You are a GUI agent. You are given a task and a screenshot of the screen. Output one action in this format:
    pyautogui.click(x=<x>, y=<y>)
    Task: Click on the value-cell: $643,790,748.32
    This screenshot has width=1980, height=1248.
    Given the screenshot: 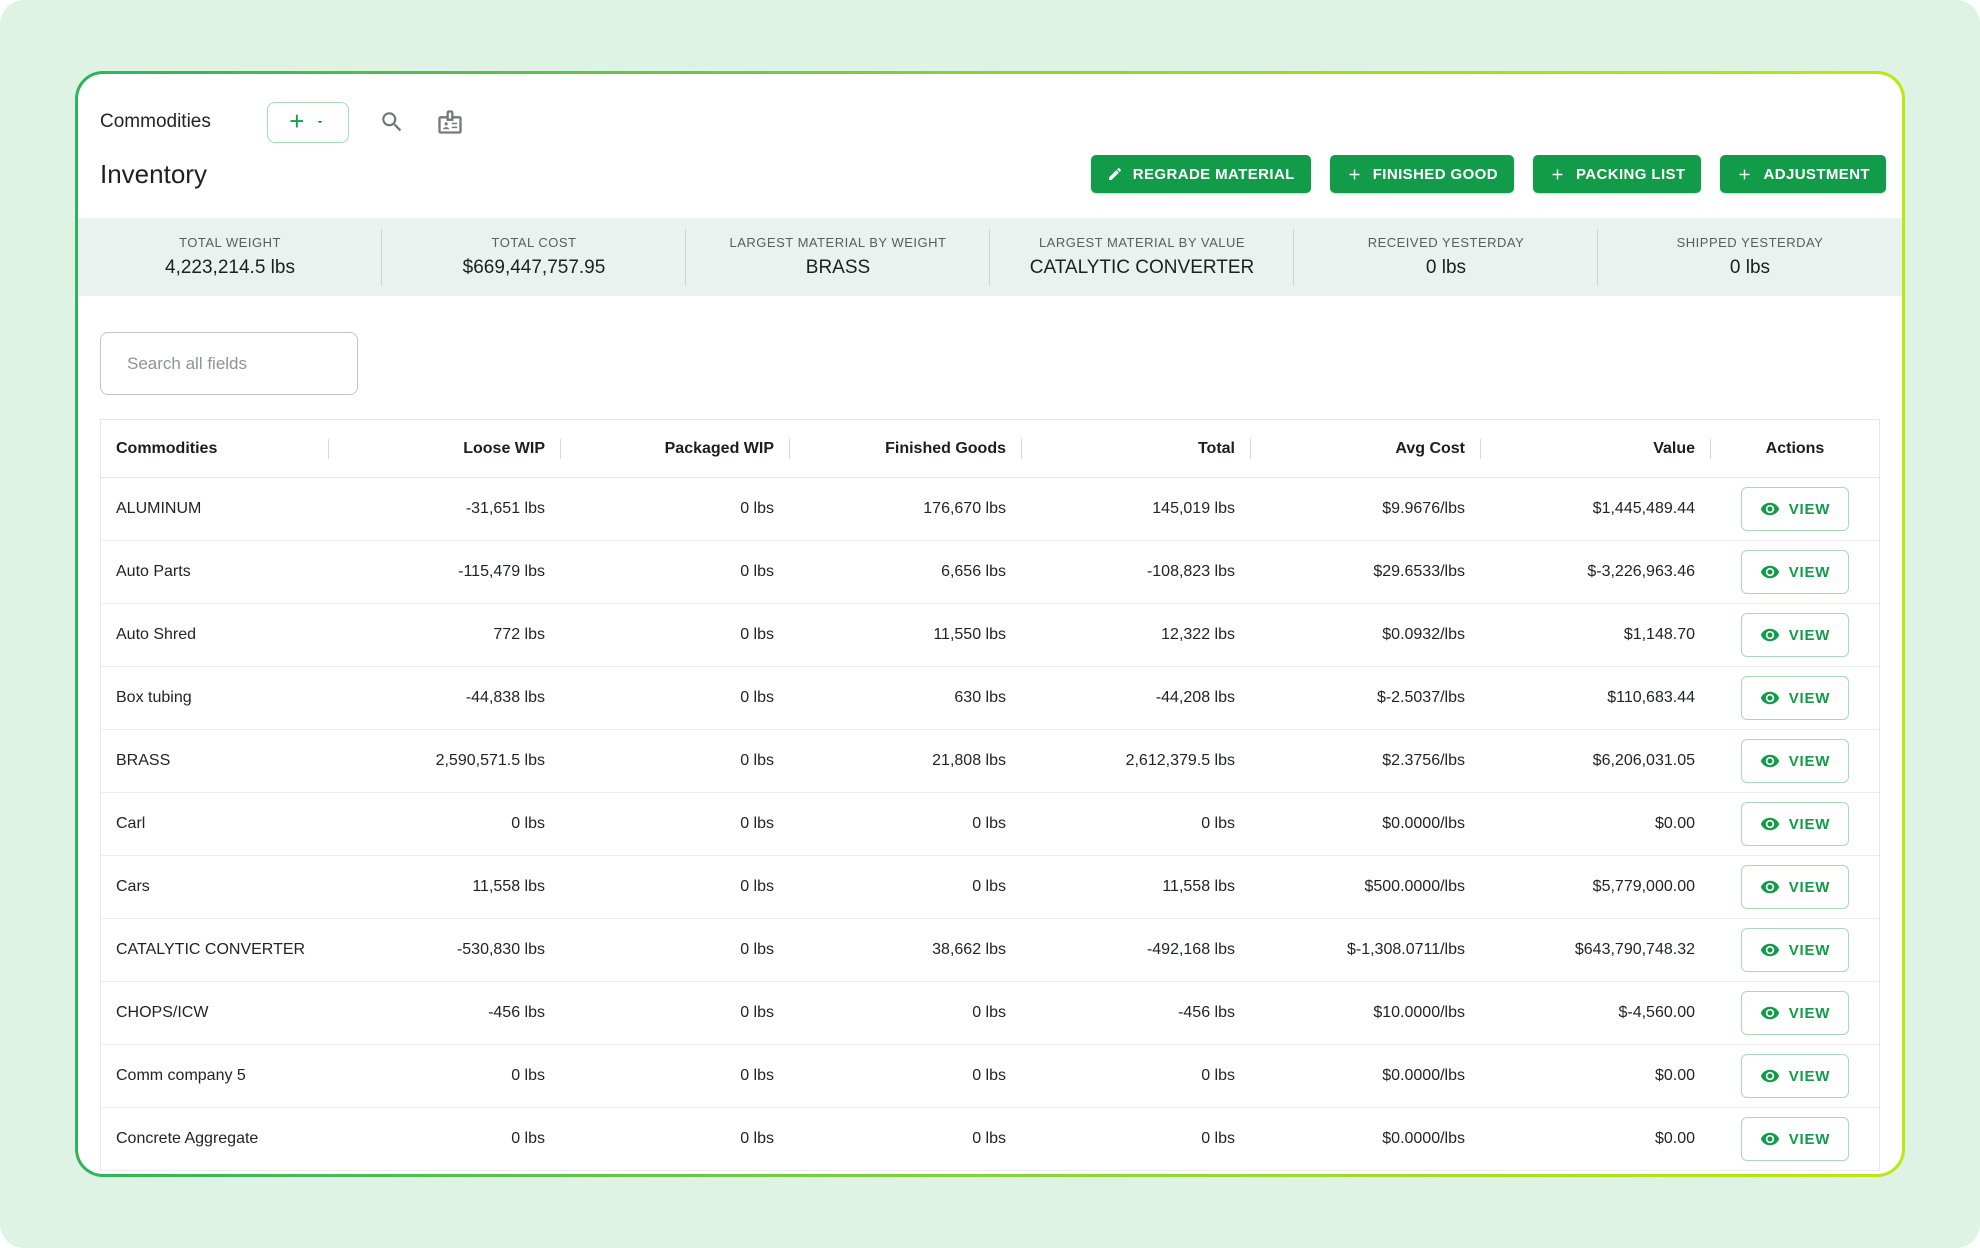 What is the action you would take?
    pyautogui.click(x=1634, y=949)
    